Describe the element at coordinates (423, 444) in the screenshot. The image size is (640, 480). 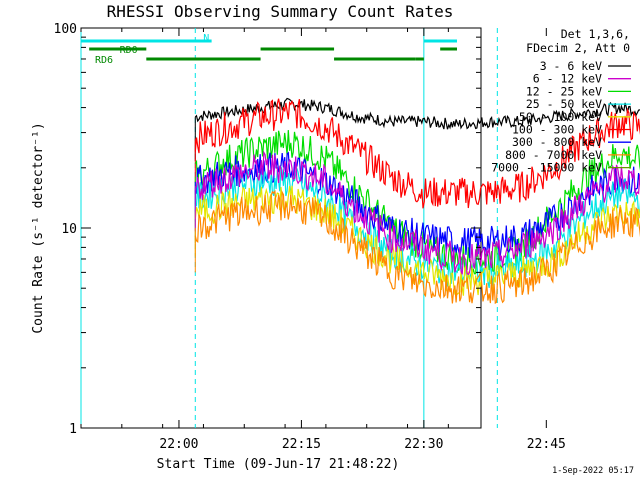
I see `x-tick-label-2: 22:30` at that location.